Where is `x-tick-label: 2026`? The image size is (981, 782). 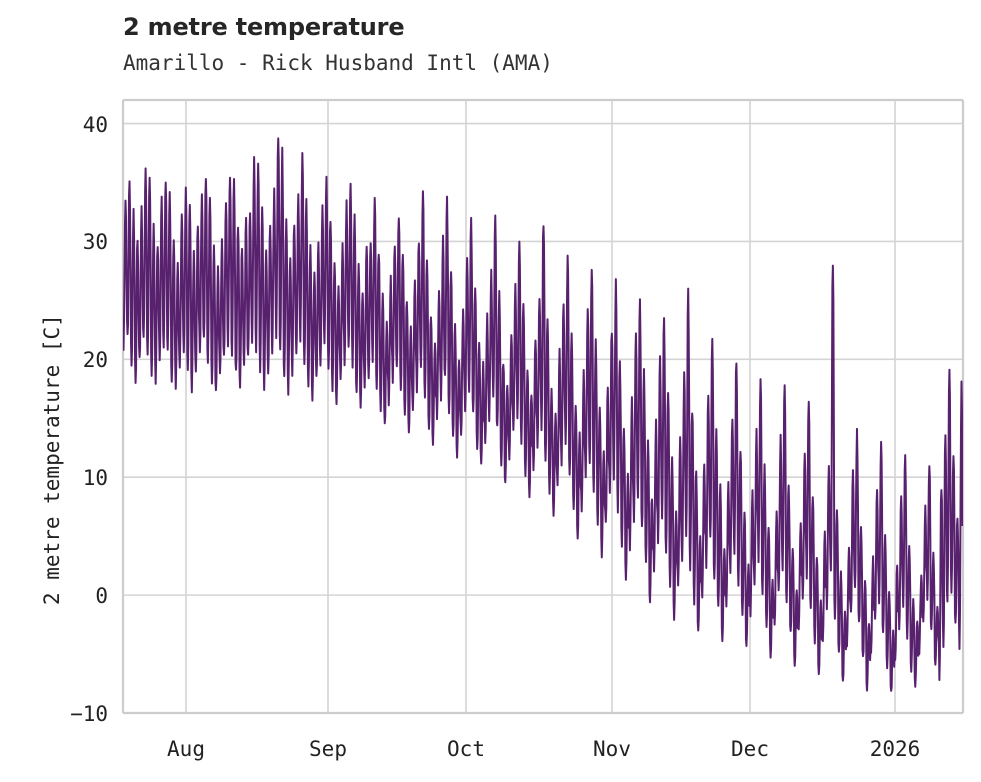 x-tick-label: 2026 is located at coordinates (895, 749).